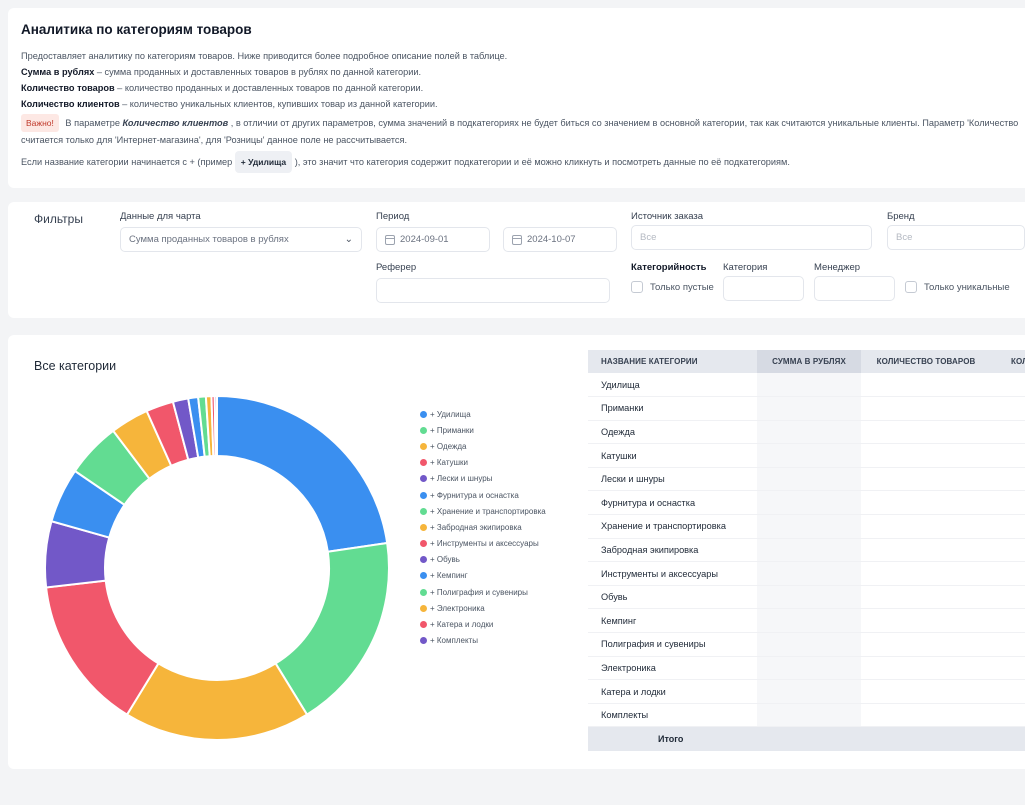 The image size is (1025, 805). I want to click on table-row: Комплекты, so click(806, 715).